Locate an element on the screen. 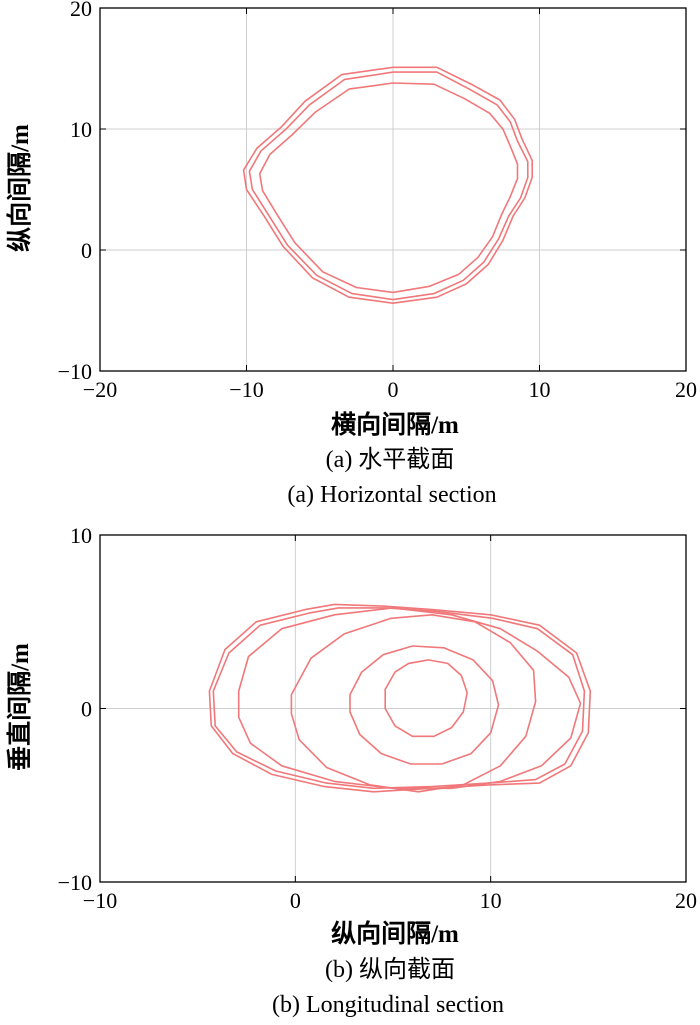  y-axis-label: 垂直间隔/m is located at coordinates (20, 707).